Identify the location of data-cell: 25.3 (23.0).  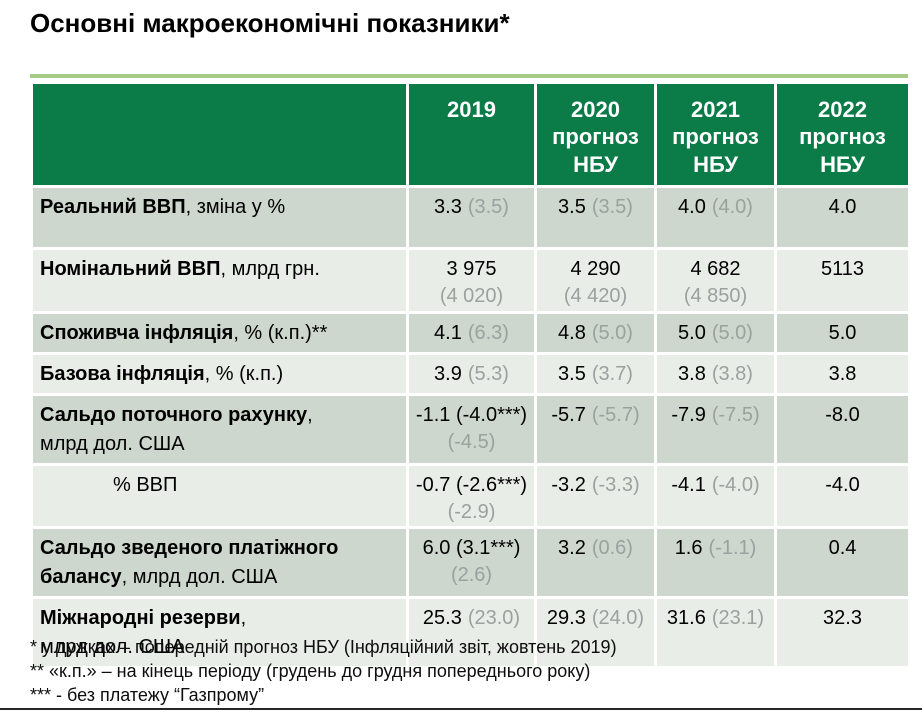
(471, 632).